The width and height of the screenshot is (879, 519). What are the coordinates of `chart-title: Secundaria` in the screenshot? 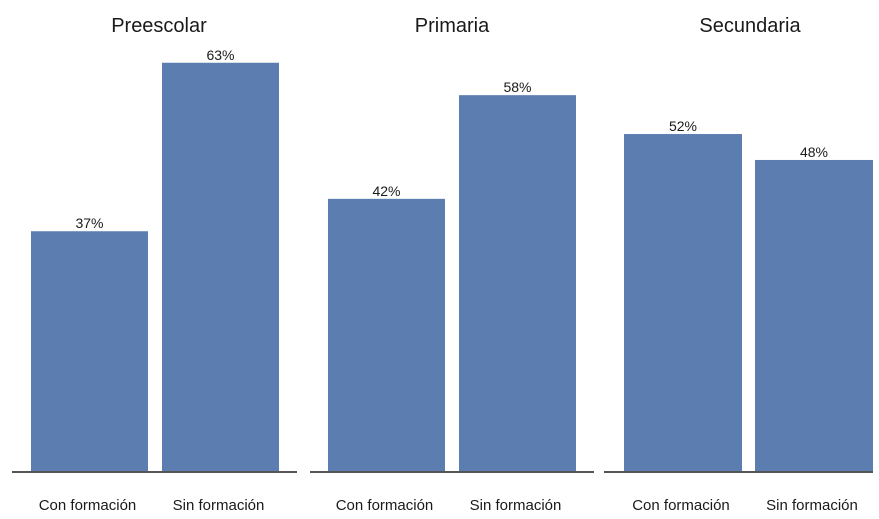 It's located at (750, 26).